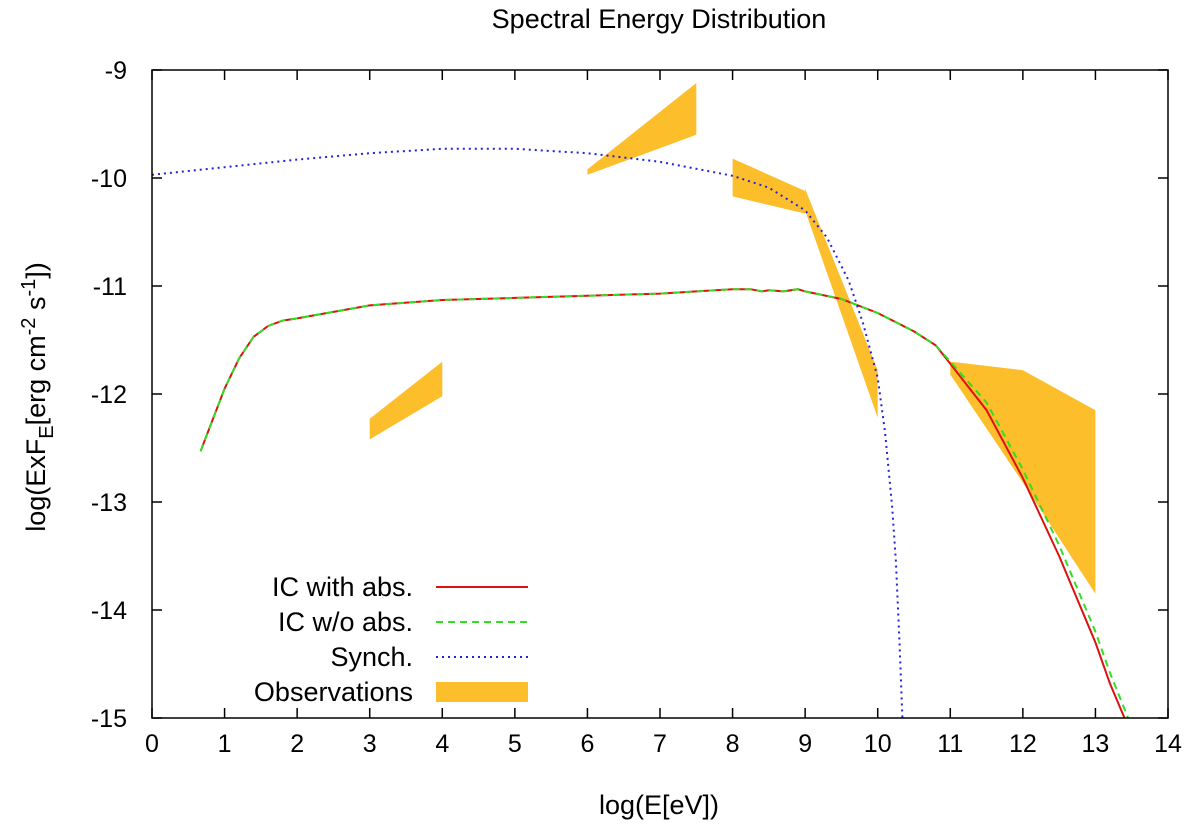 This screenshot has width=1200, height=824. I want to click on x-tick-label: 11, so click(950, 744).